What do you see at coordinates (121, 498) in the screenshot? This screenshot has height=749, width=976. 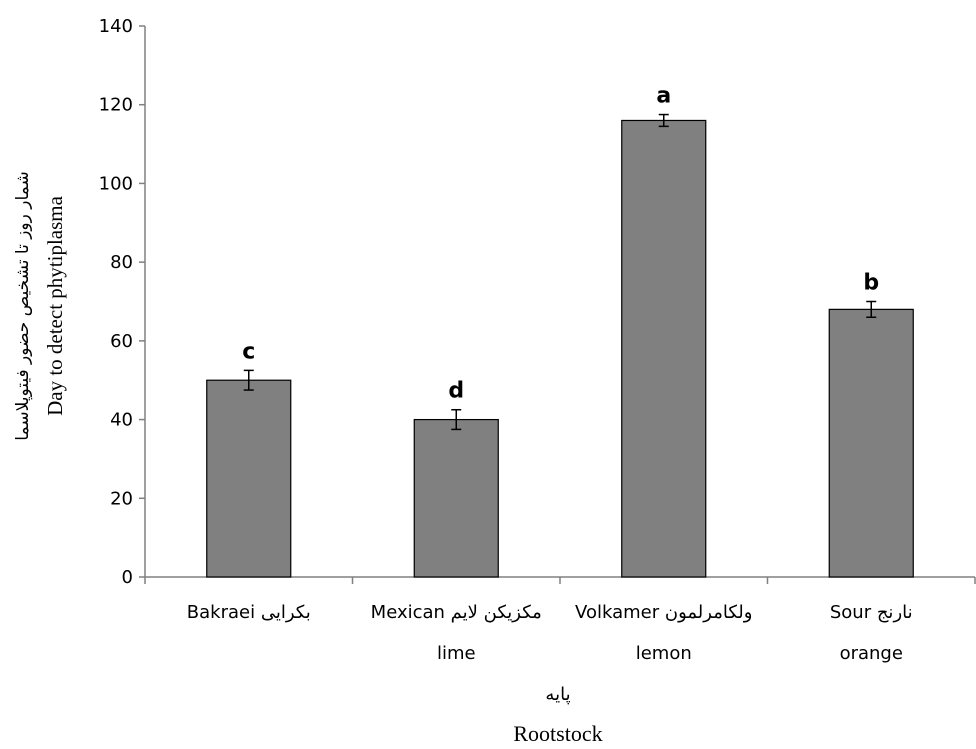 I see `y-tick-label: 20` at bounding box center [121, 498].